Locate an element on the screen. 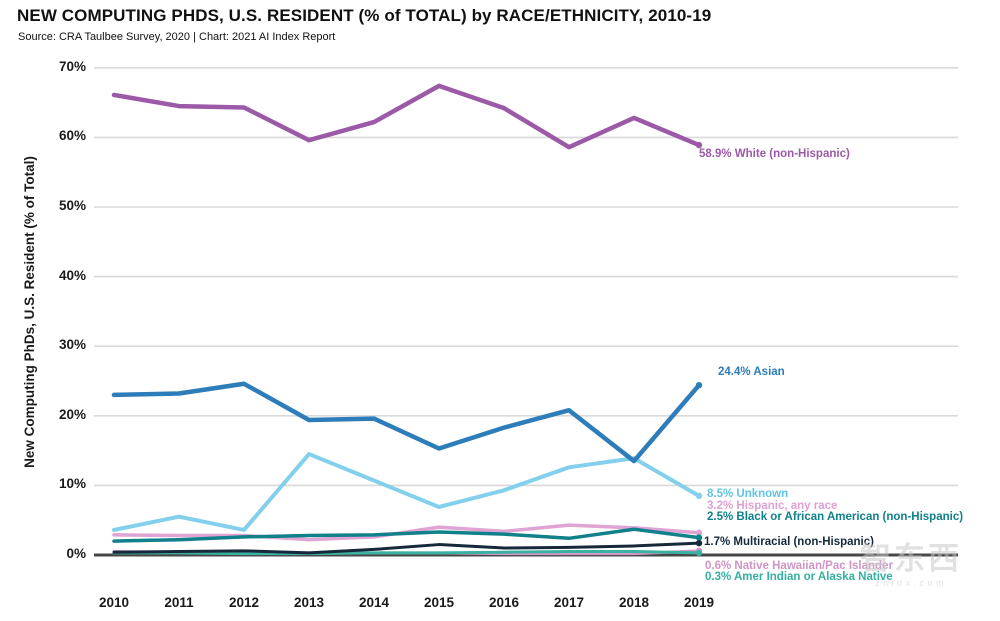 The height and width of the screenshot is (621, 1000). y-tick-50: 50% is located at coordinates (72, 205).